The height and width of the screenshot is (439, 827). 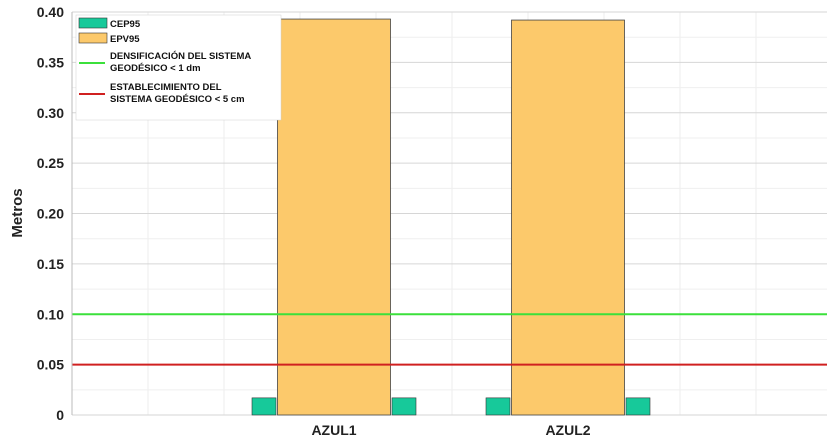 I want to click on reference-lines, so click(x=449, y=339).